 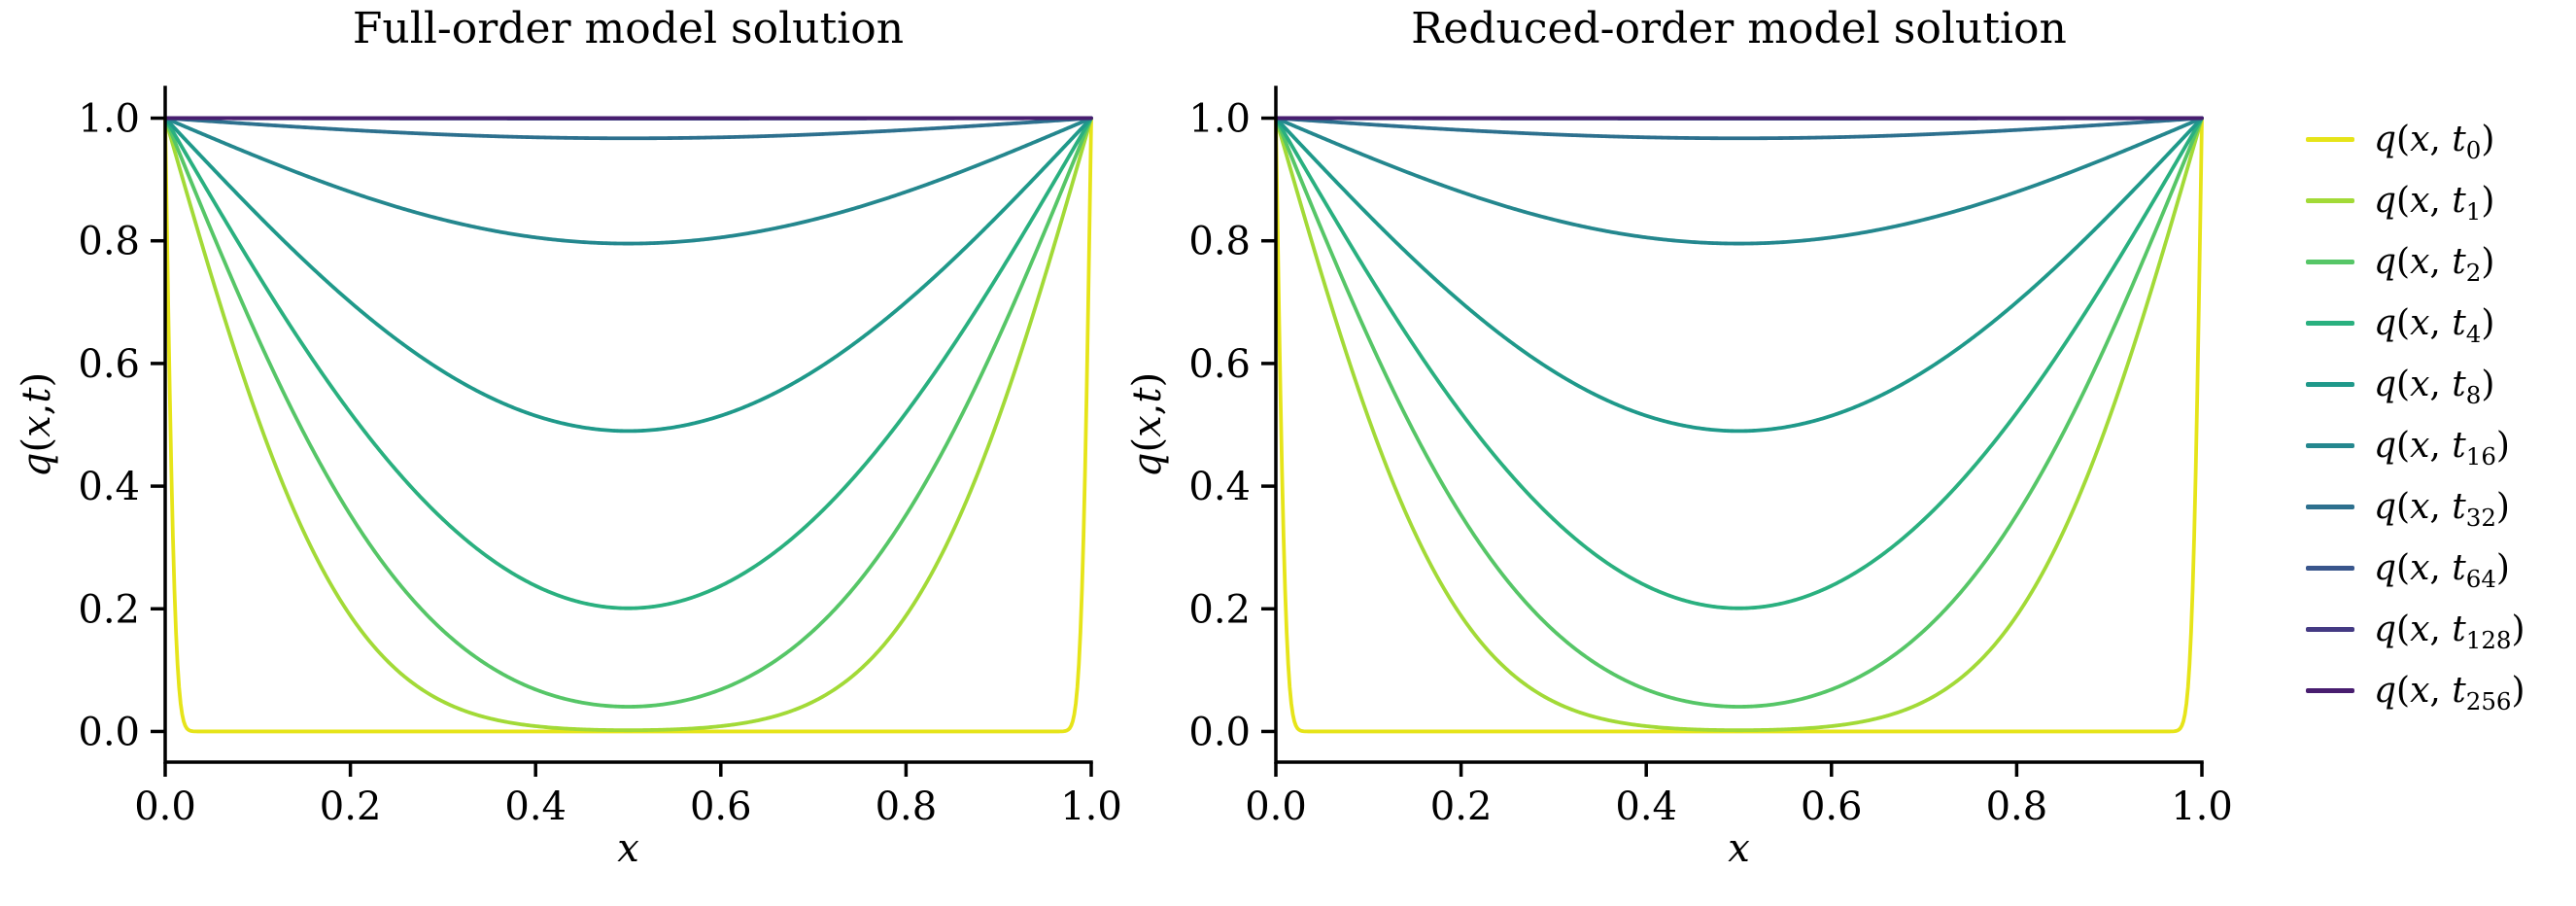 What do you see at coordinates (2450, 692) in the screenshot?
I see `legend-label: q(x, t256)` at bounding box center [2450, 692].